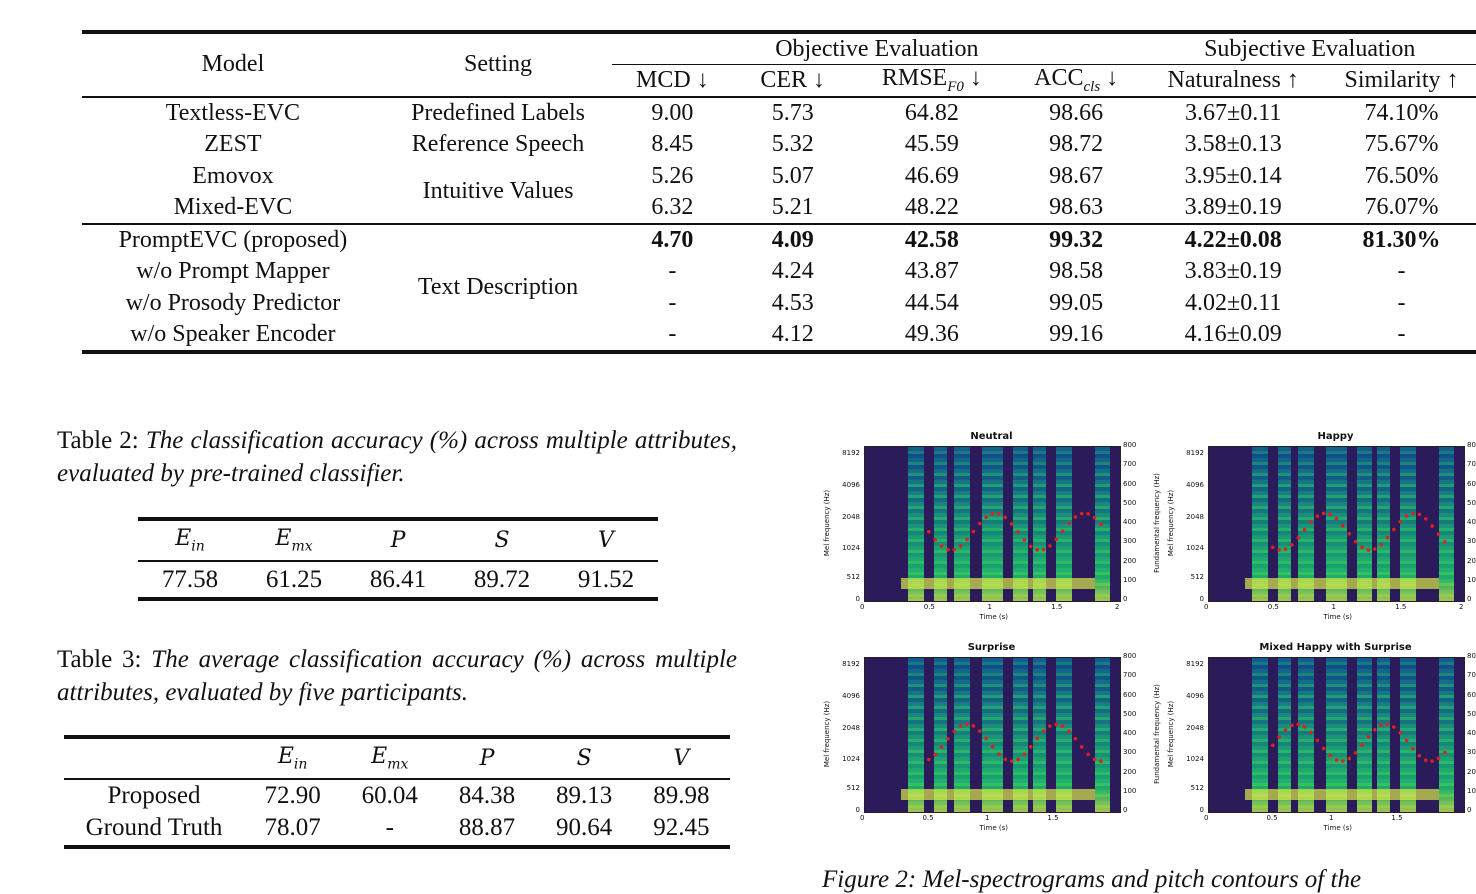 The width and height of the screenshot is (1476, 894). What do you see at coordinates (931, 144) in the screenshot?
I see `cell-value: 45.59` at bounding box center [931, 144].